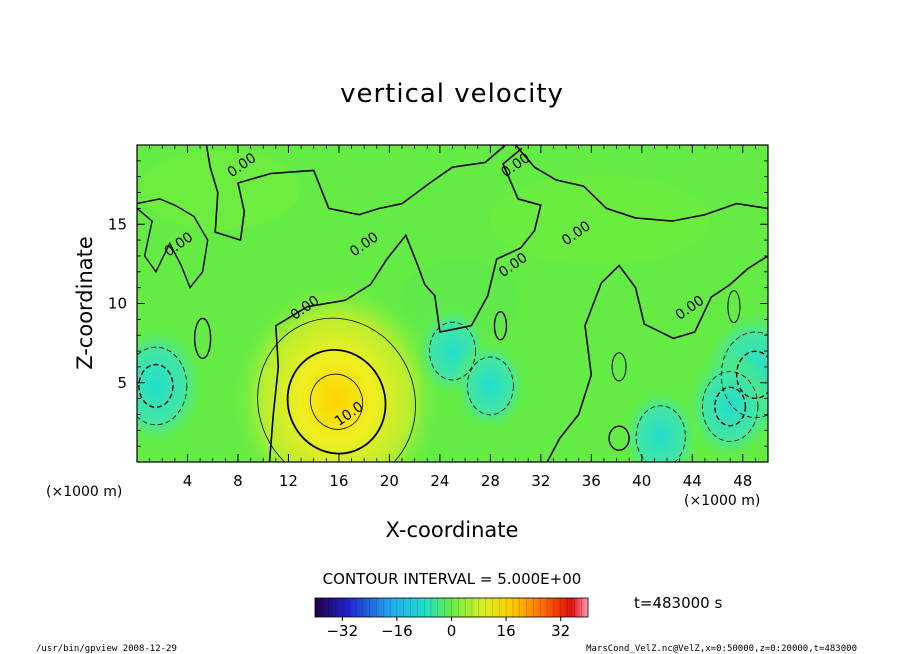  What do you see at coordinates (657, 358) in the screenshot?
I see `zero-contour-right` at bounding box center [657, 358].